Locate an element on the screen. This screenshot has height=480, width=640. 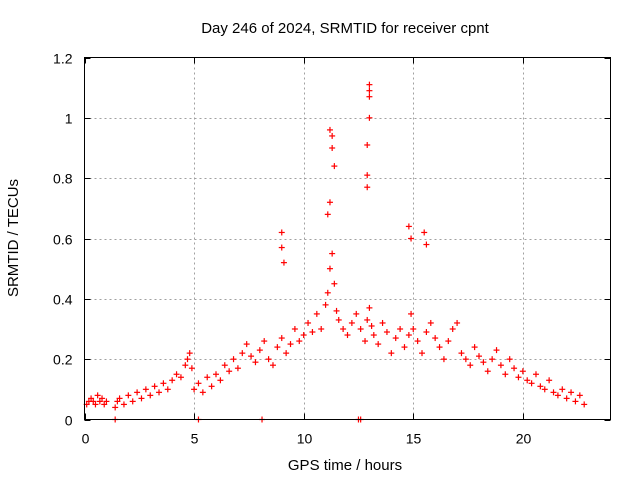
y-tick-label: 1.2 is located at coordinates (63, 59).